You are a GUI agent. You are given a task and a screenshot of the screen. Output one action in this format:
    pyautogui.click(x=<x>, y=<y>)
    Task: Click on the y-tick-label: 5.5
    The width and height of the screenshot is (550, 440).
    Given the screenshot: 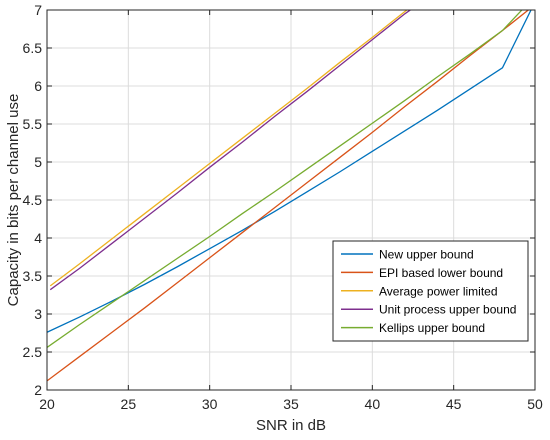 What is the action you would take?
    pyautogui.click(x=33, y=124)
    